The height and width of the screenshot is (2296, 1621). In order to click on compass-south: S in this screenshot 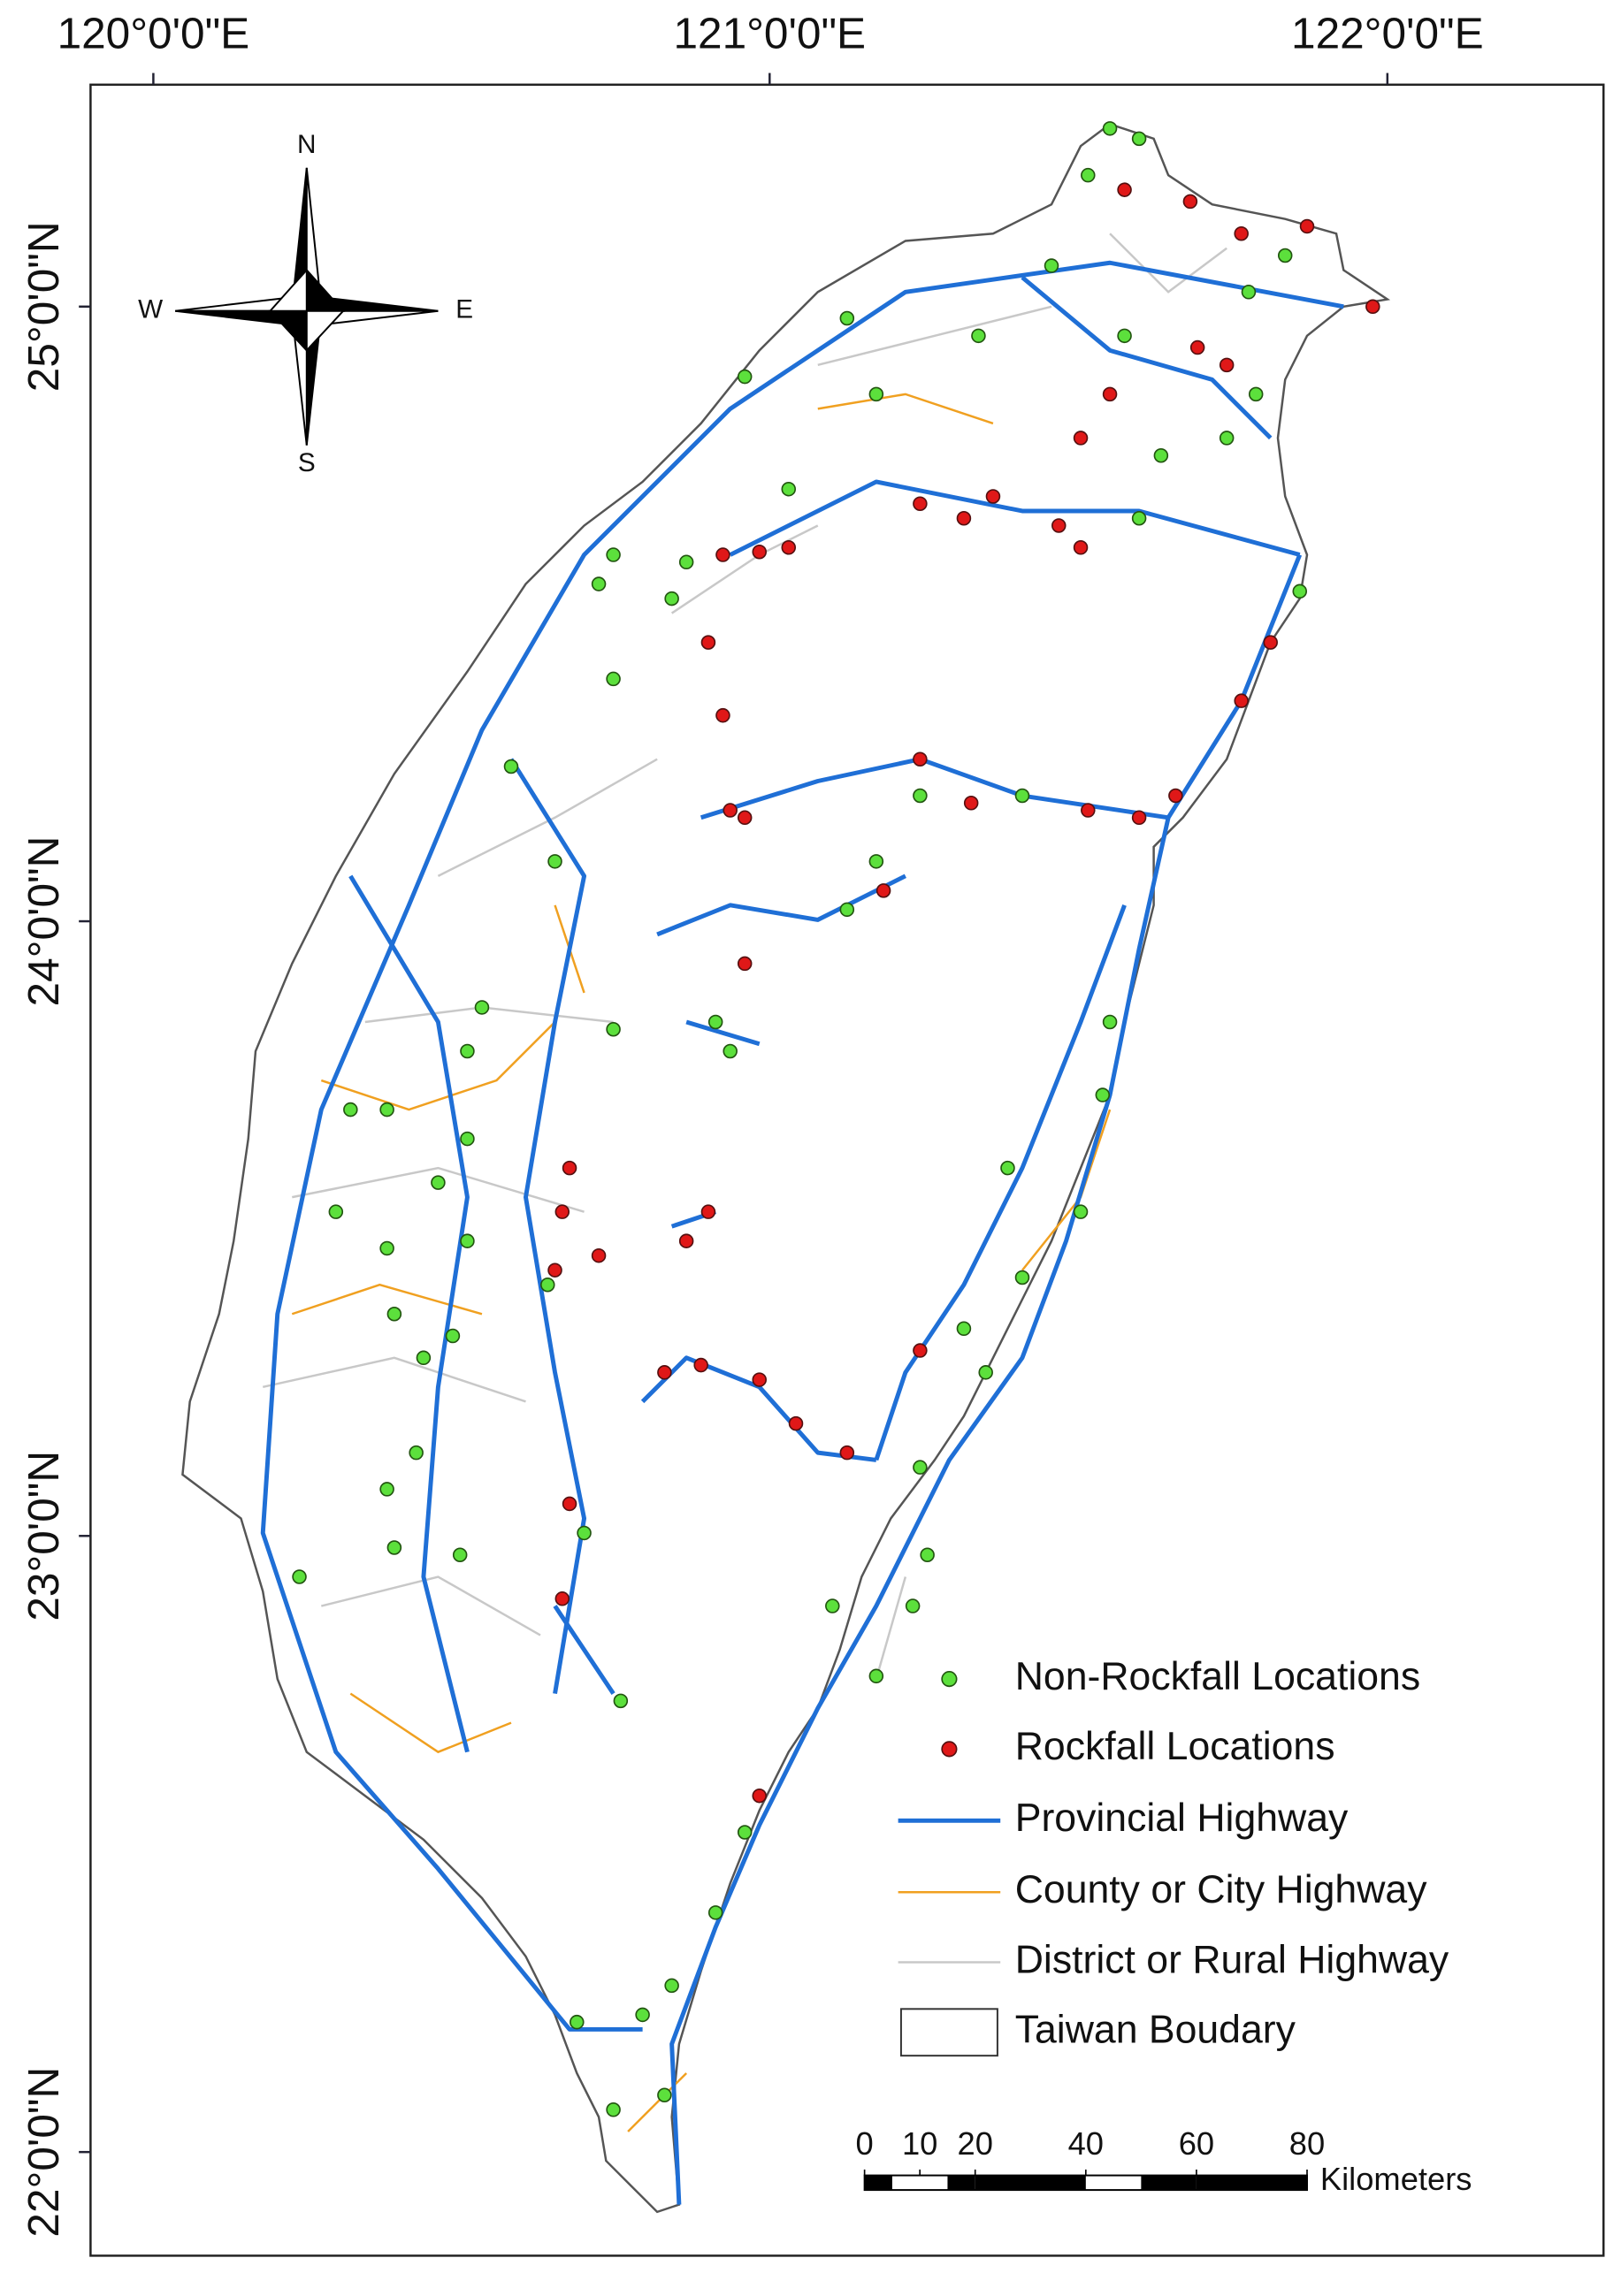, I will do `click(307, 463)`.